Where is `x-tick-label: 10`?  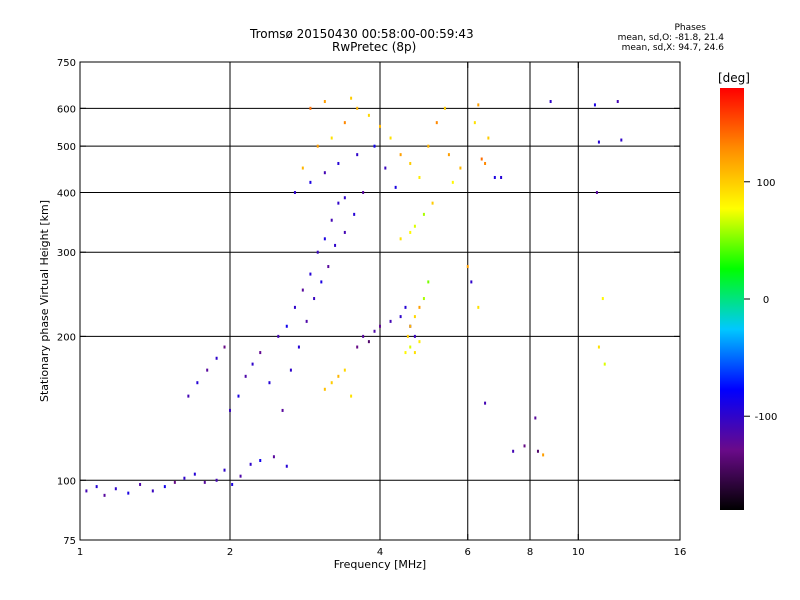 x-tick-label: 10 is located at coordinates (578, 552).